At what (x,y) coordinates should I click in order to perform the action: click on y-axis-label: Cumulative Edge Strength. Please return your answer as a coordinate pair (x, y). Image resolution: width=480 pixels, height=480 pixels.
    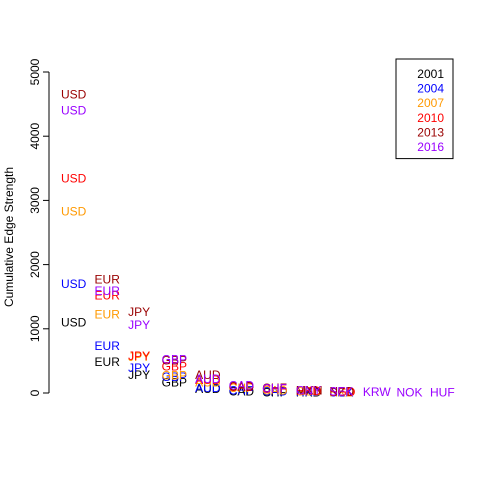
    Looking at the image, I should click on (9, 237).